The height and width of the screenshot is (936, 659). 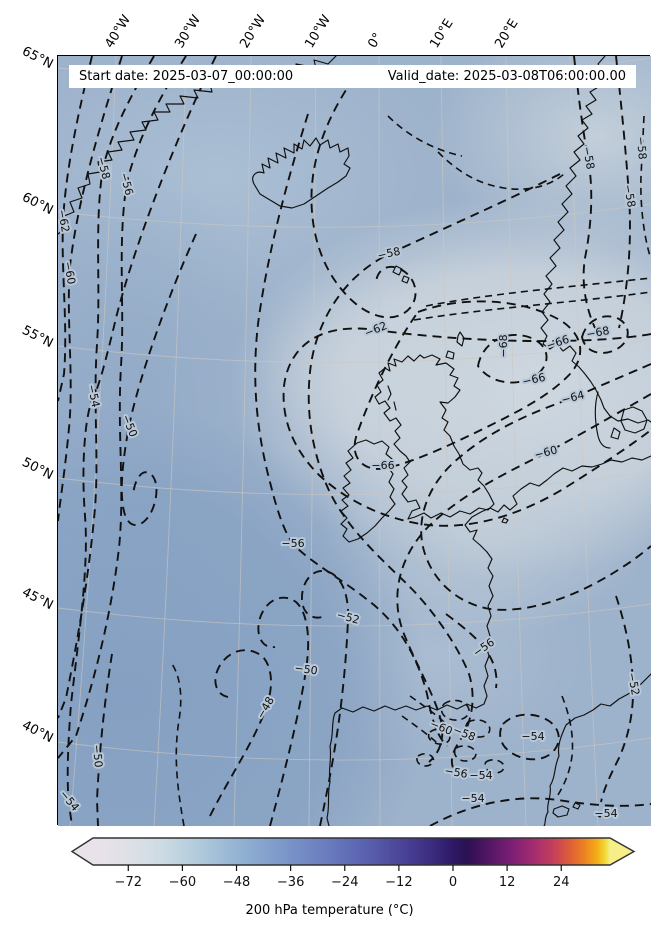 I want to click on lat-label: 50°N, so click(x=37, y=469).